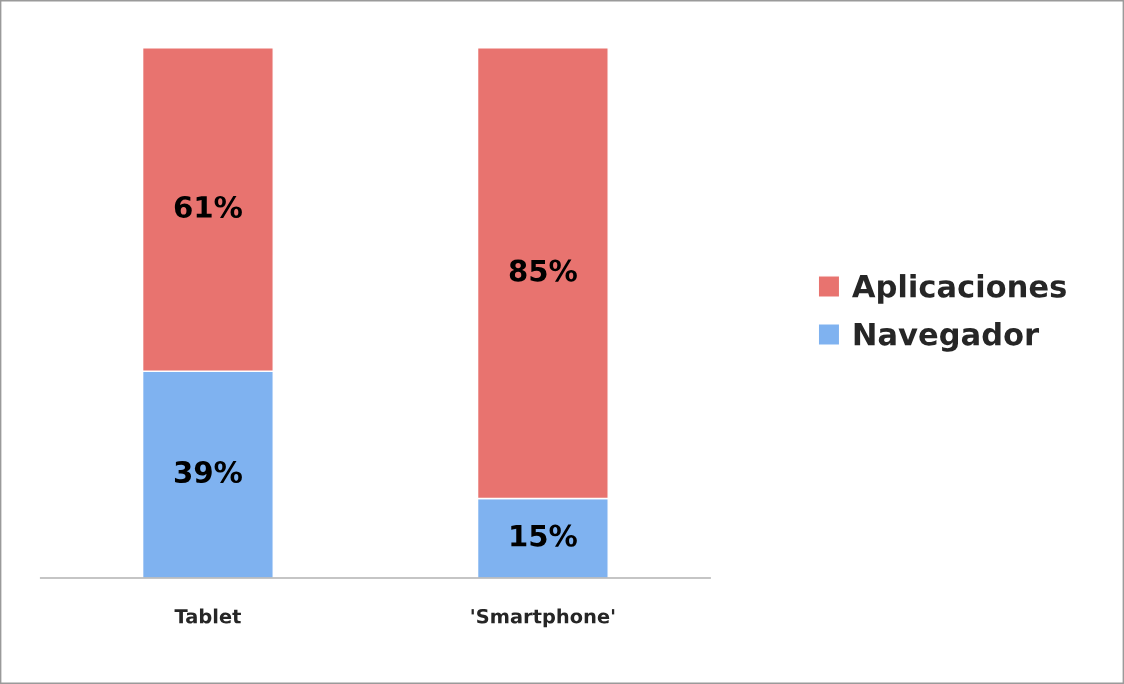  Describe the element at coordinates (947, 336) in the screenshot. I see `legend-label: Navegador` at that location.